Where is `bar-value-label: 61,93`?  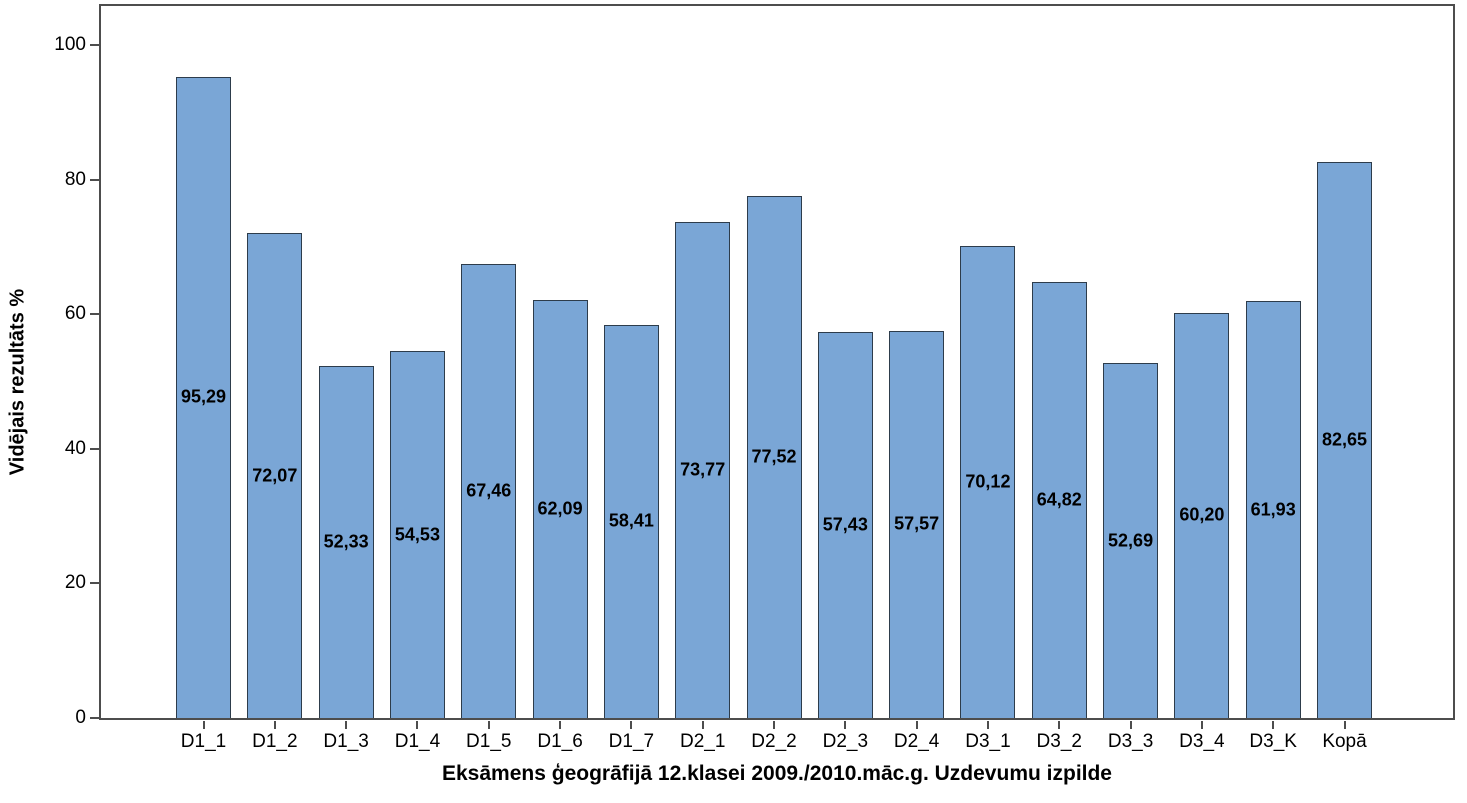 bar-value-label: 61,93 is located at coordinates (1273, 509).